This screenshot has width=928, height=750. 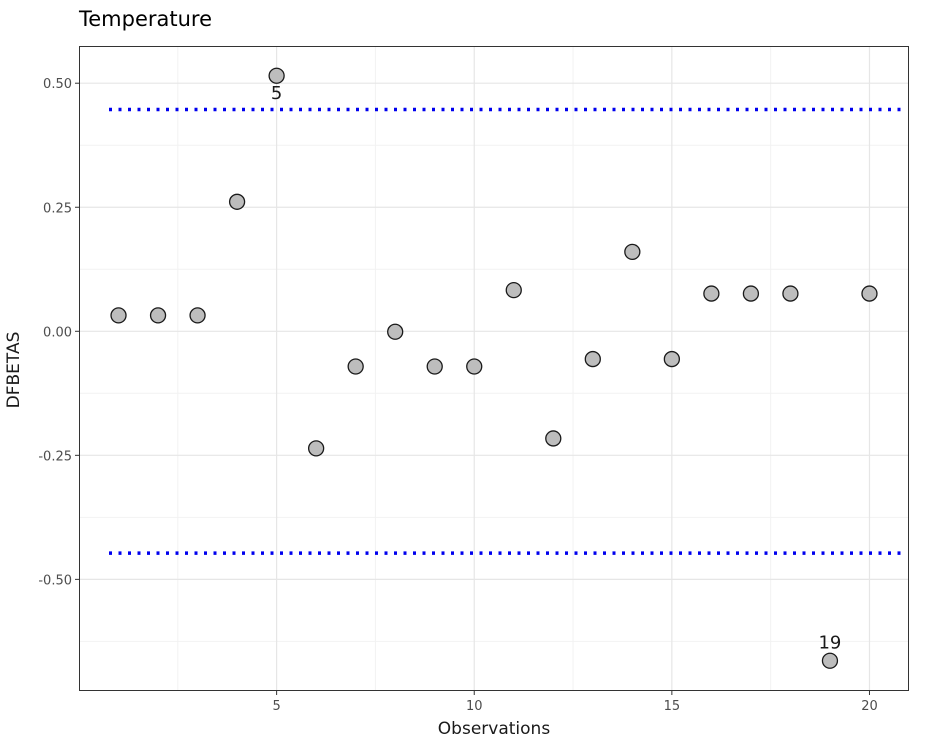 I want to click on y-tick-label: 0.00, so click(x=57, y=332).